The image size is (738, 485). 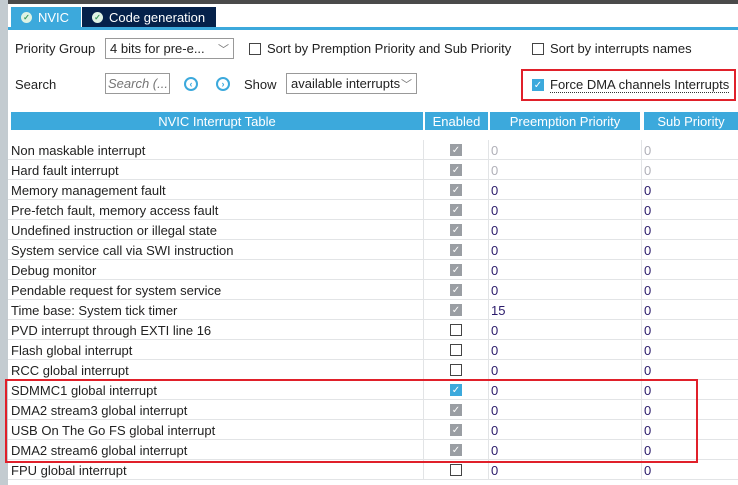 I want to click on table-row: Memory management fault ✓ 0 0, so click(x=373, y=190).